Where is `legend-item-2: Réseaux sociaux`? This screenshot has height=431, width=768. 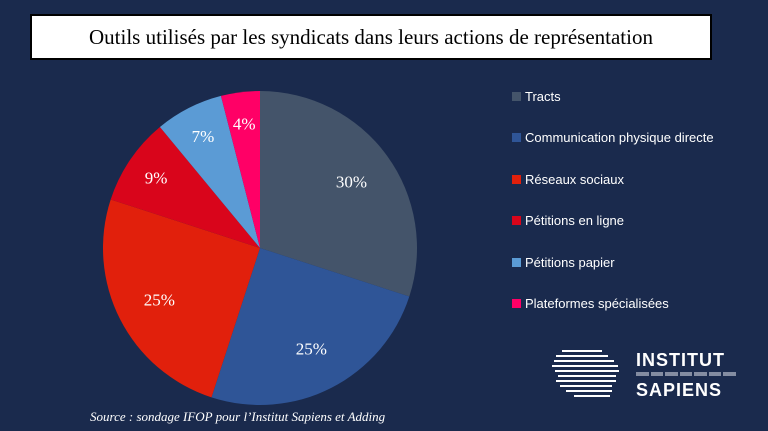
legend-item-2: Réseaux sociaux is located at coordinates (637, 179).